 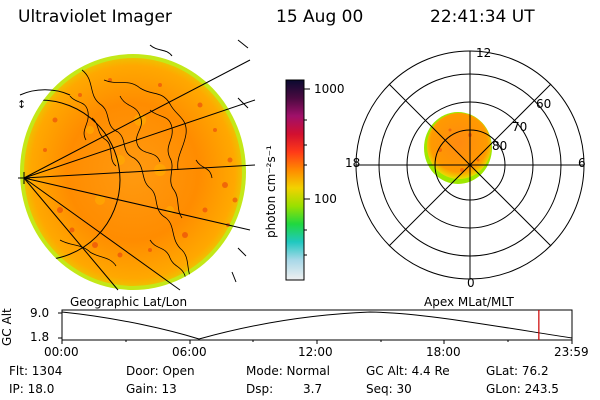 What do you see at coordinates (520, 127) in the screenshot?
I see `mlat-label-70: 70` at bounding box center [520, 127].